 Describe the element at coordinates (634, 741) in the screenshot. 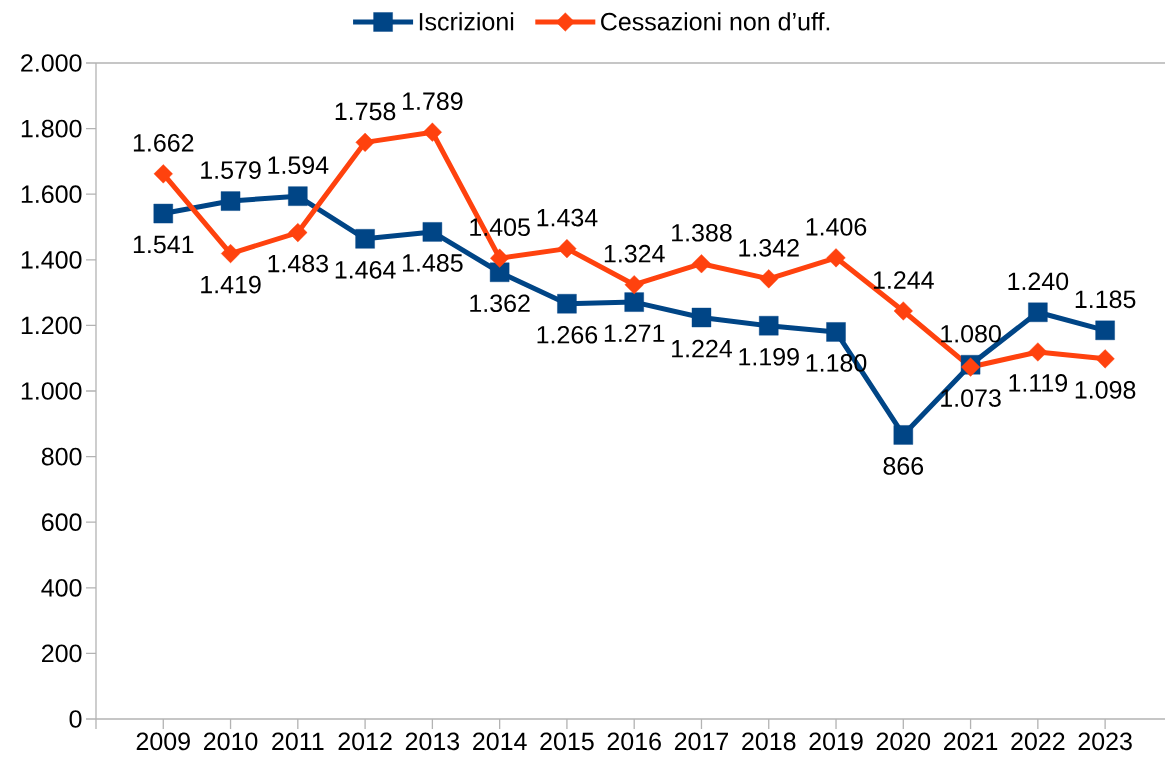

I see `x-tick-label: 2016` at that location.